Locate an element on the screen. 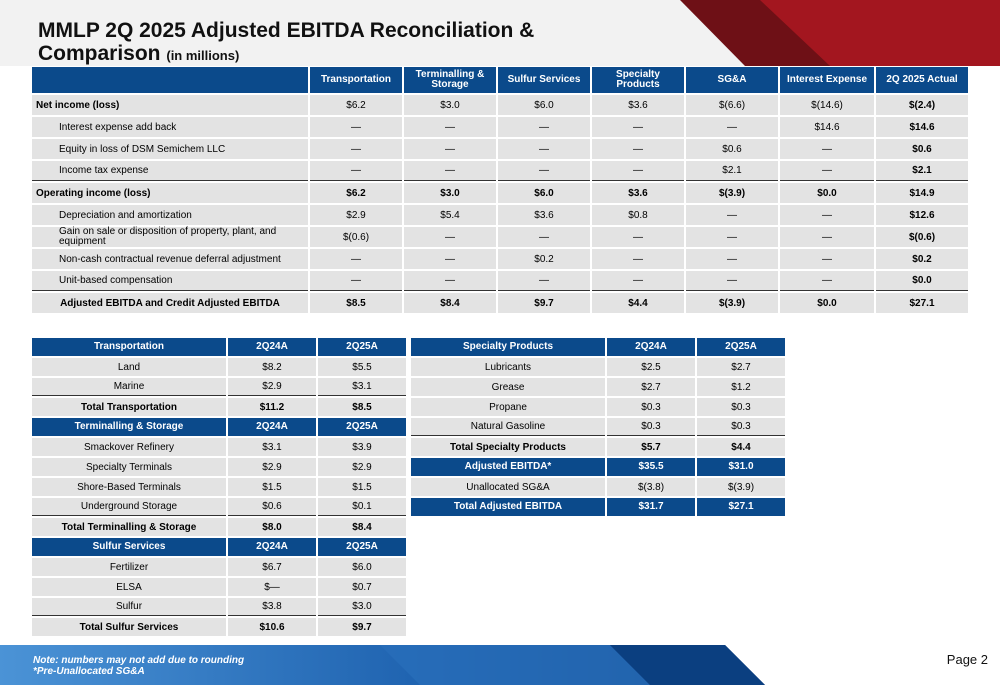 This screenshot has height=685, width=1000. cell-value: $— is located at coordinates (272, 587).